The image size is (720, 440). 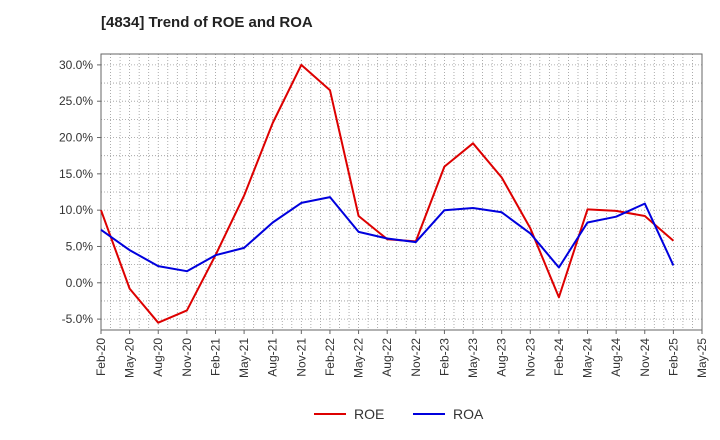 I want to click on x-tick-label: May-22, so click(x=359, y=358).